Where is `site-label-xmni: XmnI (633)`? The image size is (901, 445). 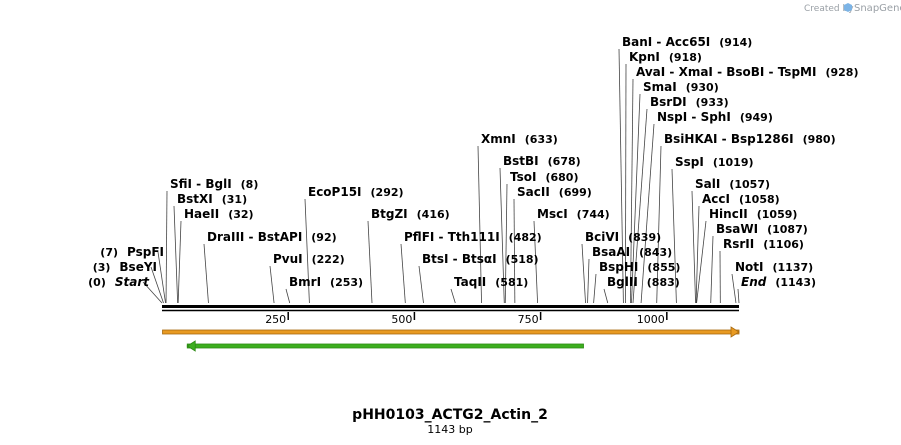
site-label-xmni: XmnI (633) is located at coordinates (519, 139).